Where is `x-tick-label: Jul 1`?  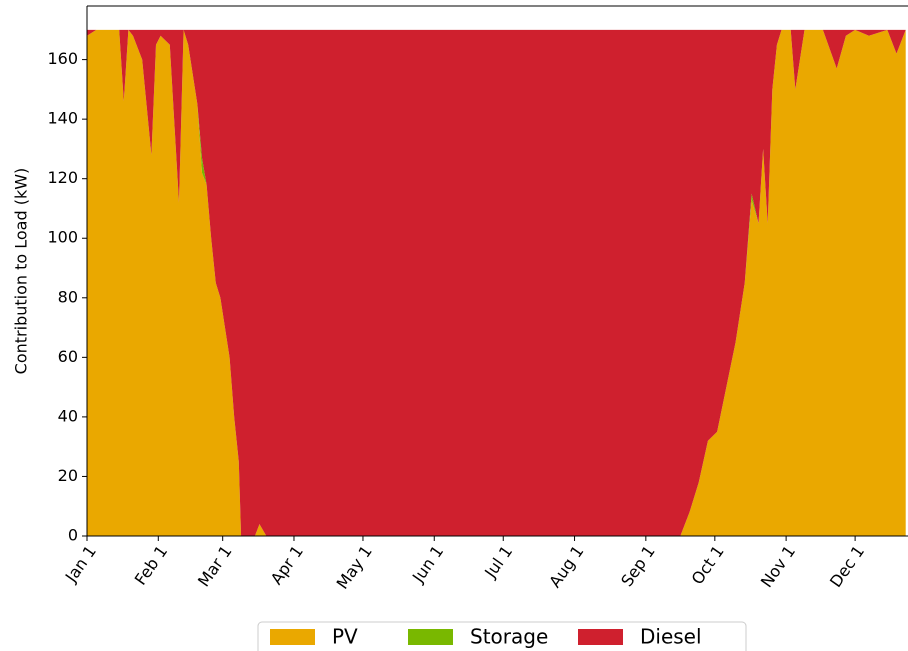
x-tick-label: Jul 1 is located at coordinates (498, 562).